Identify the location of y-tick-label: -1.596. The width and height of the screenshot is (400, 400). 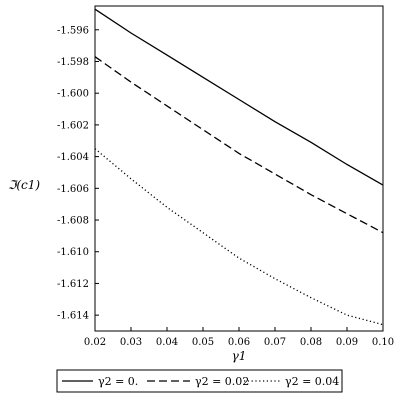
(73, 30).